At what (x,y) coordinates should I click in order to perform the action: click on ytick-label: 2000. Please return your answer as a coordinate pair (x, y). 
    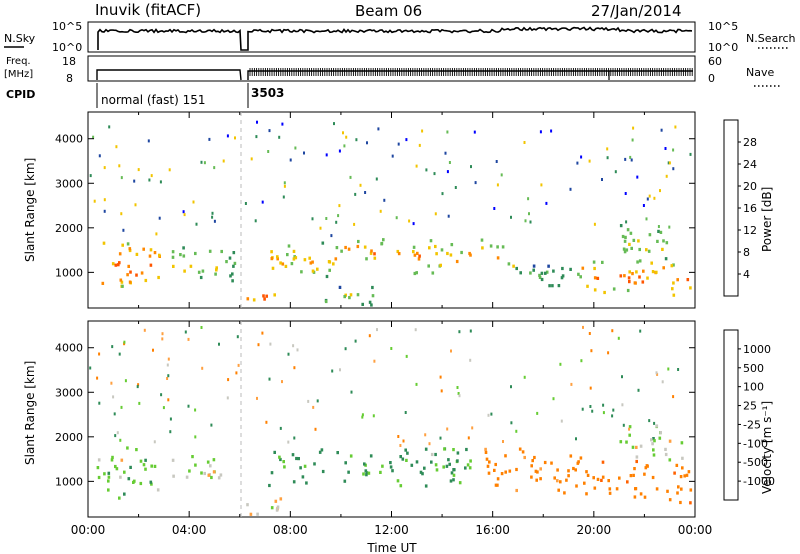
    Looking at the image, I should click on (69, 228).